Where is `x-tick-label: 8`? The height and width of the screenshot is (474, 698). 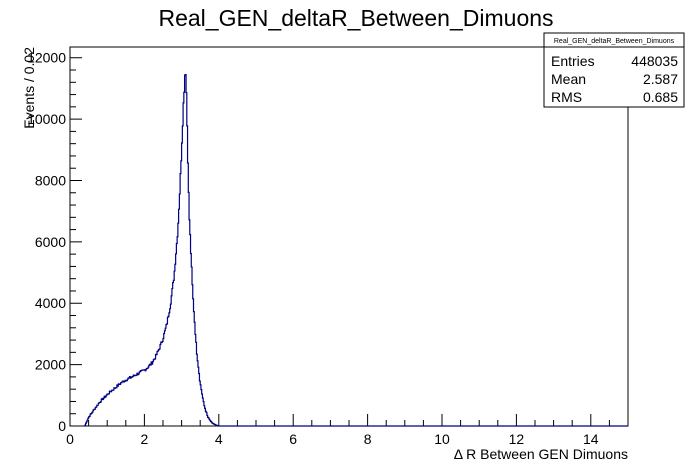
x-tick-label: 8 is located at coordinates (368, 439).